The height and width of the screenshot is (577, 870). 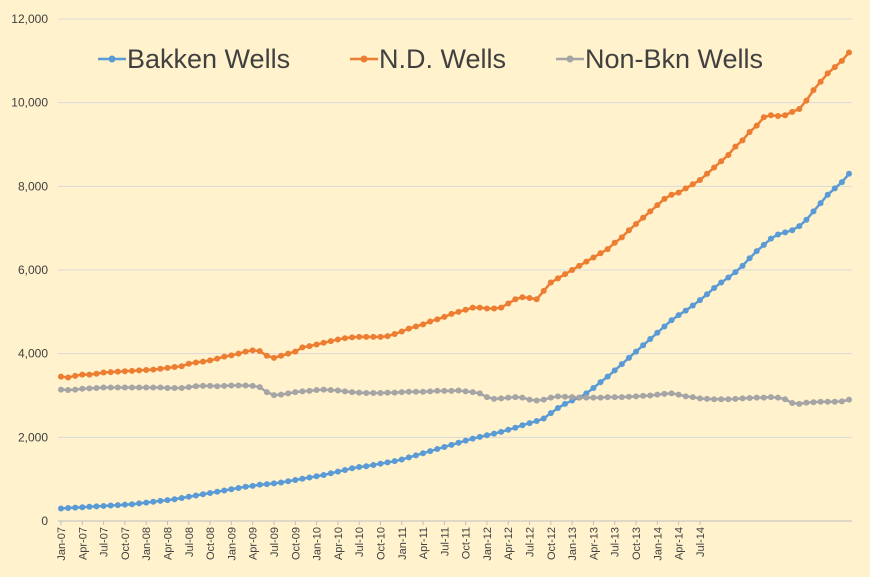 What do you see at coordinates (318, 544) in the screenshot?
I see `x-tick-label: Jan-10` at bounding box center [318, 544].